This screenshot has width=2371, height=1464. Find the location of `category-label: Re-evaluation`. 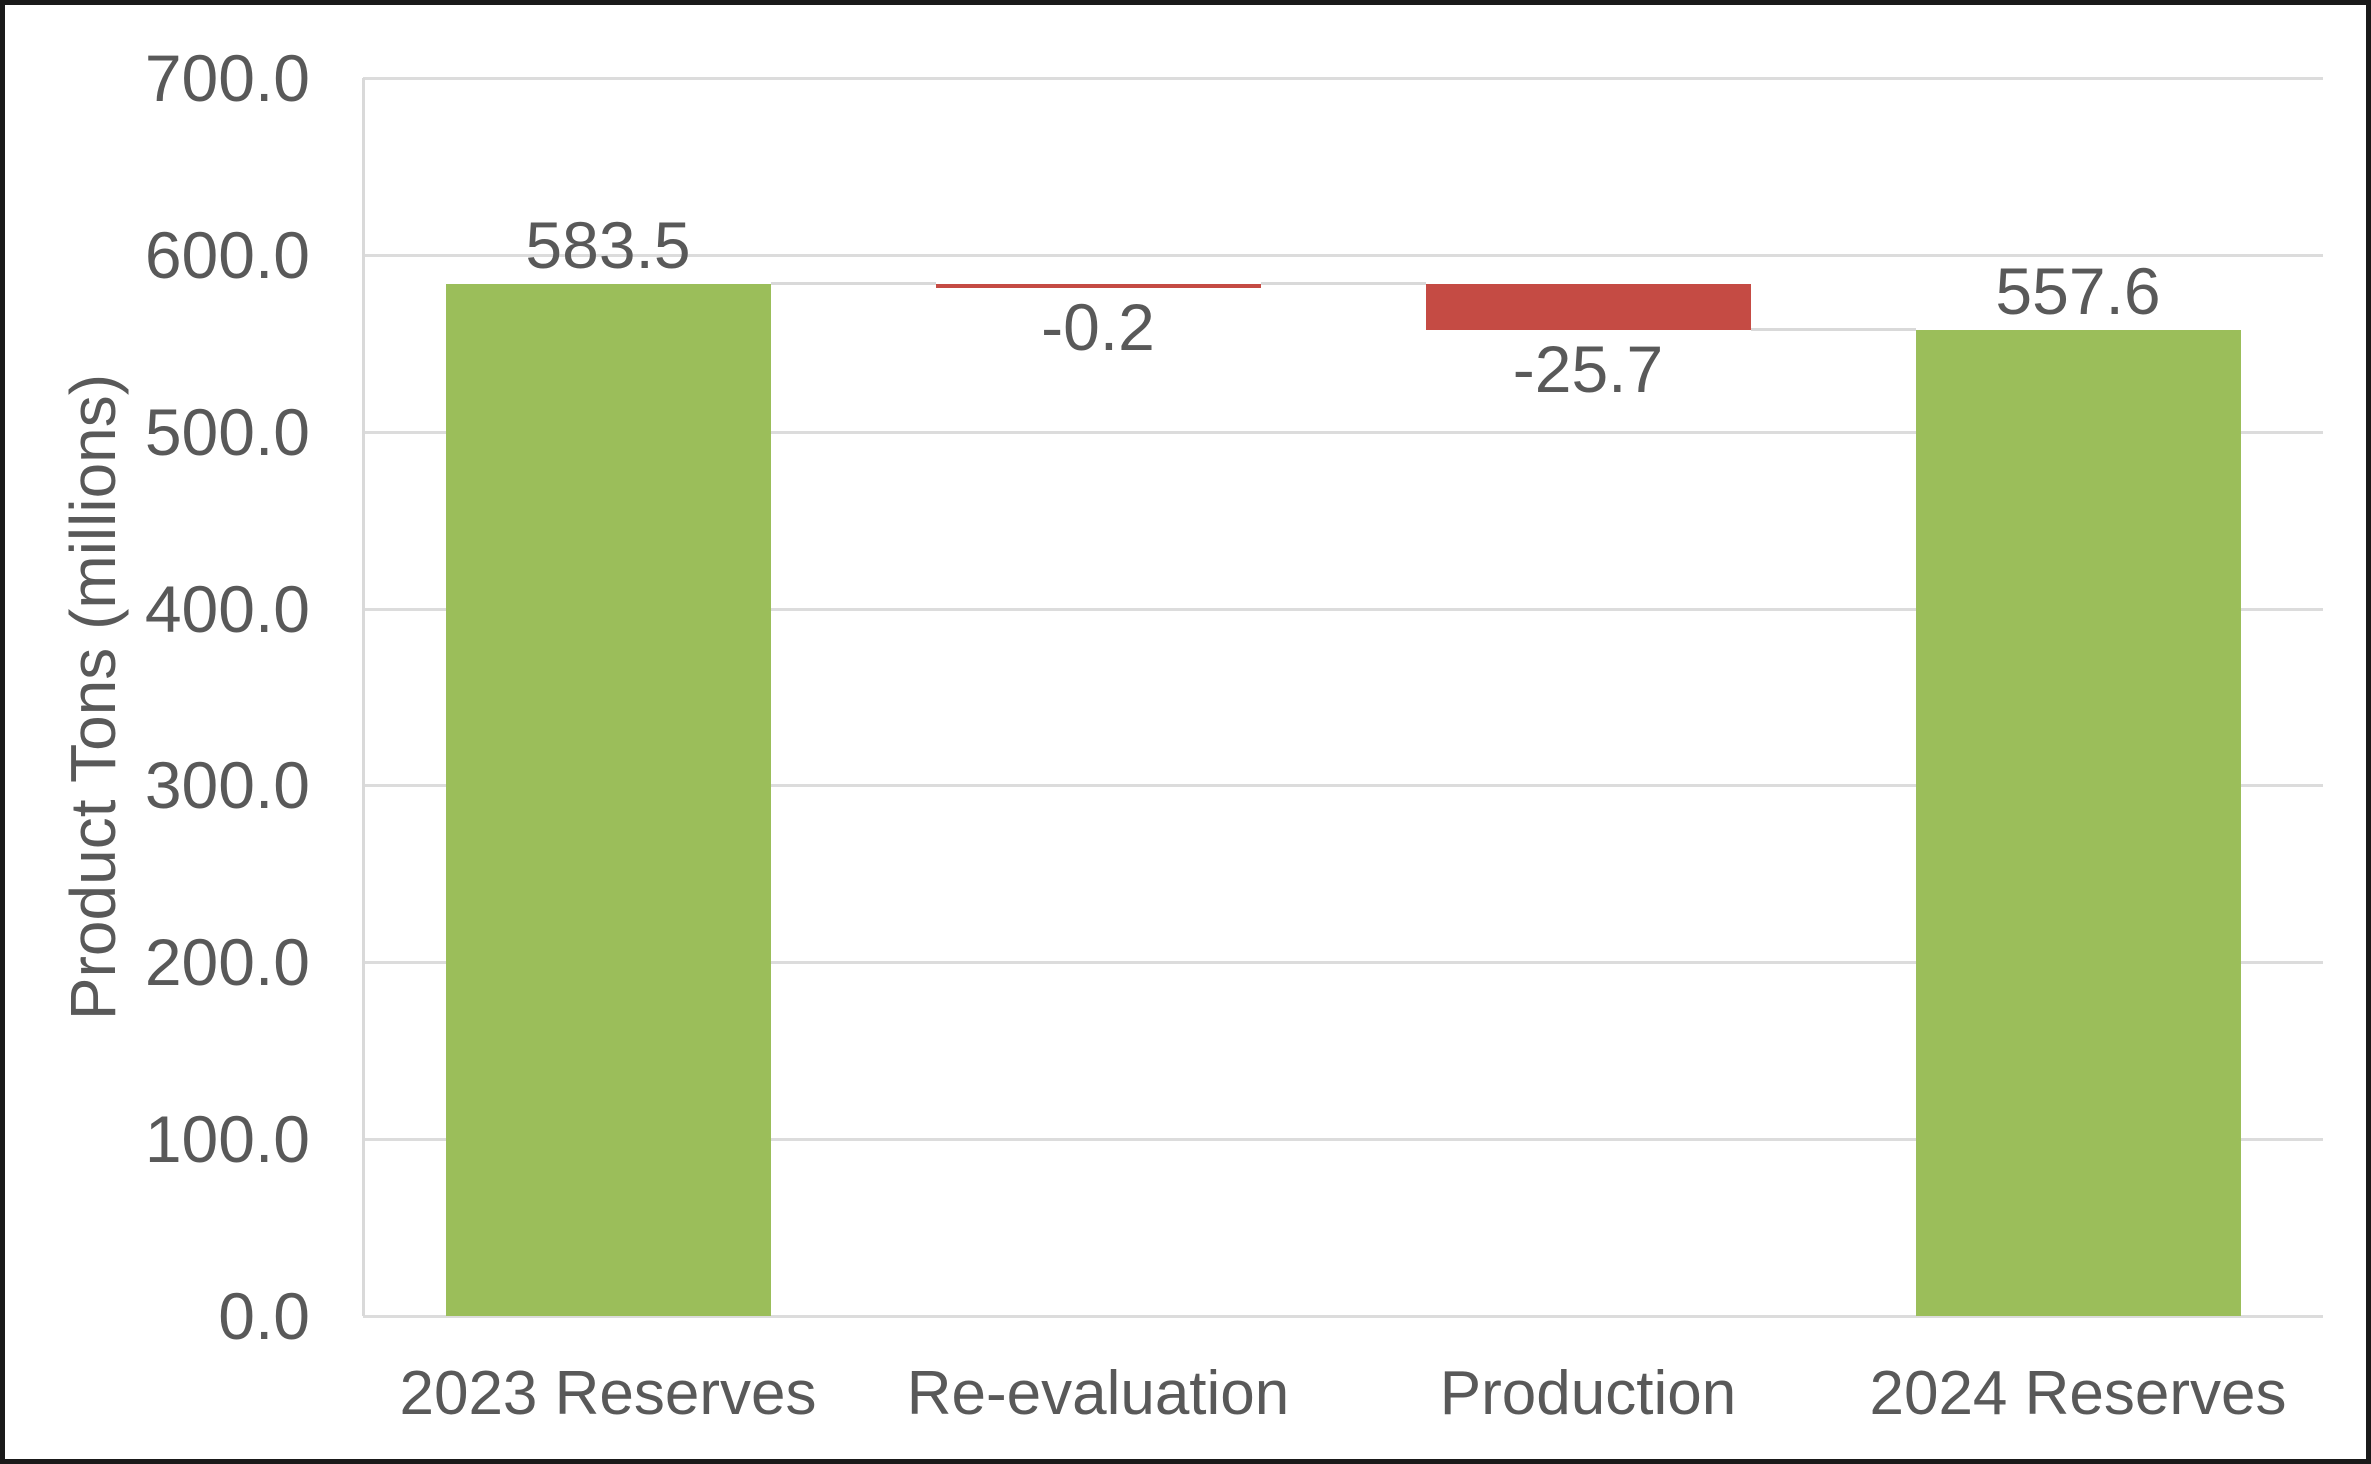

category-label: Re-evaluation is located at coordinates (1098, 1393).